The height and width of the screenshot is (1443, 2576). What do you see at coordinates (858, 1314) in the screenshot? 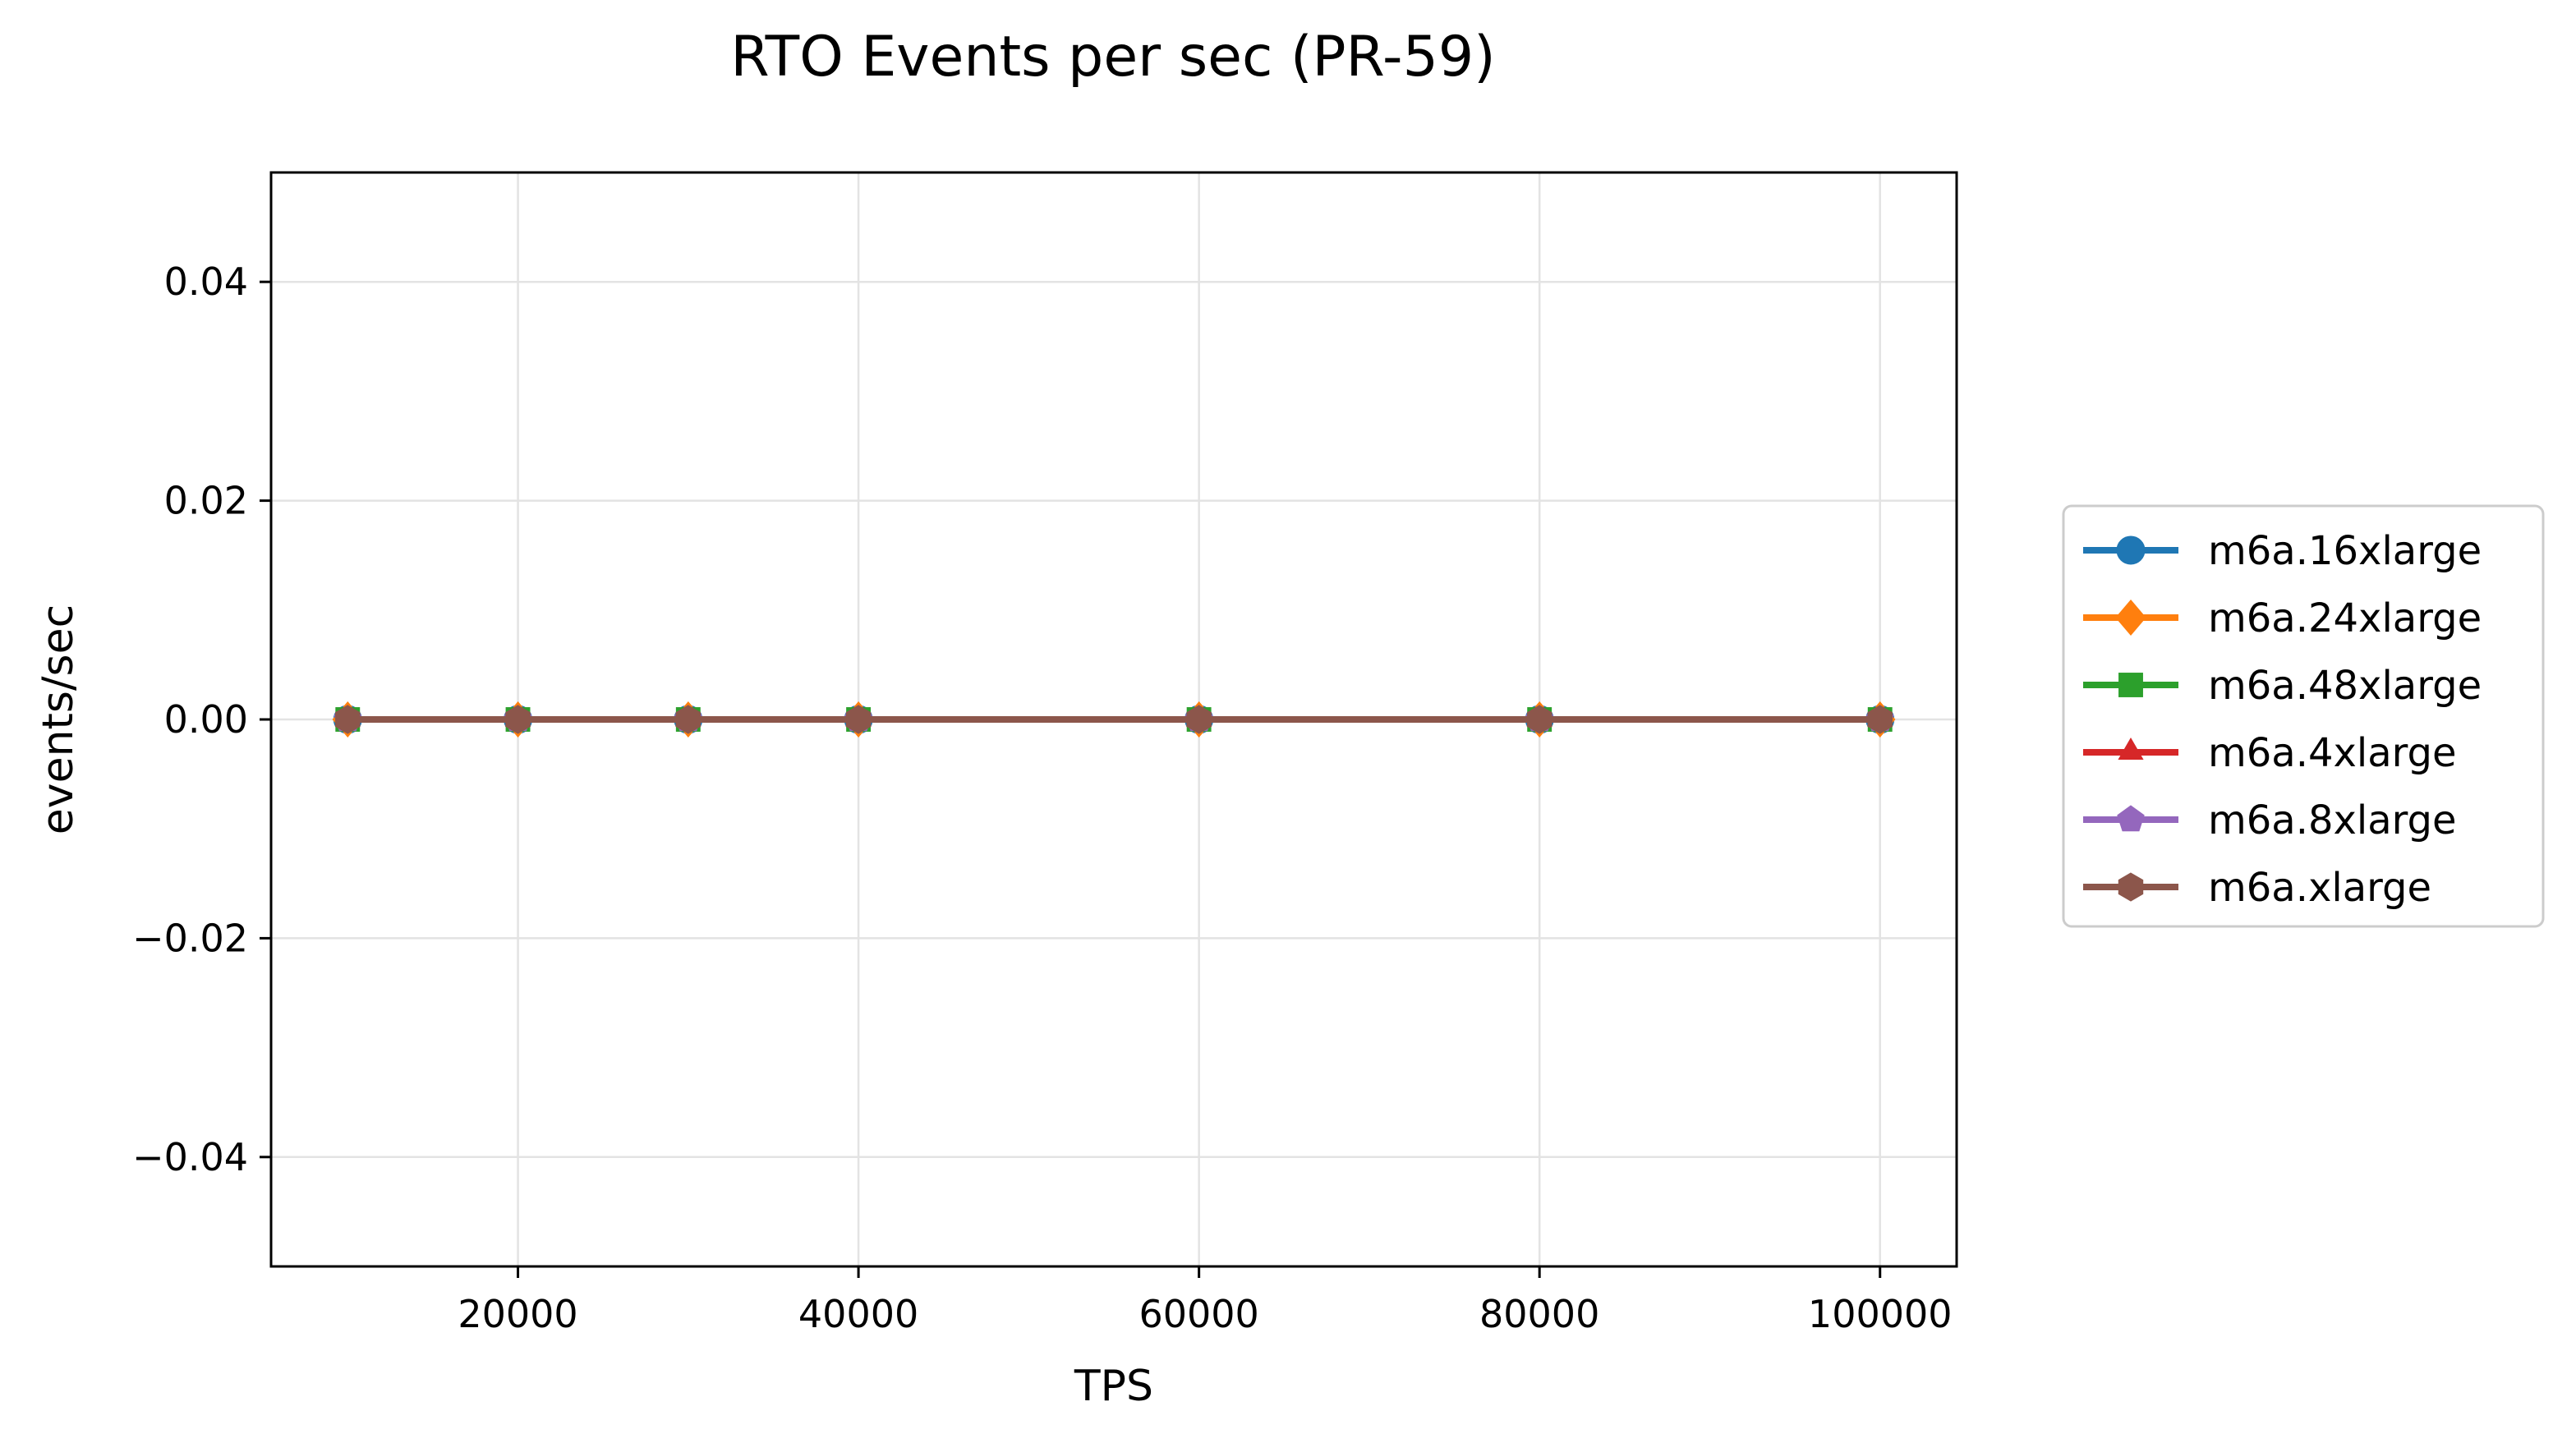
I see `x-tick-label: 40000` at bounding box center [858, 1314].